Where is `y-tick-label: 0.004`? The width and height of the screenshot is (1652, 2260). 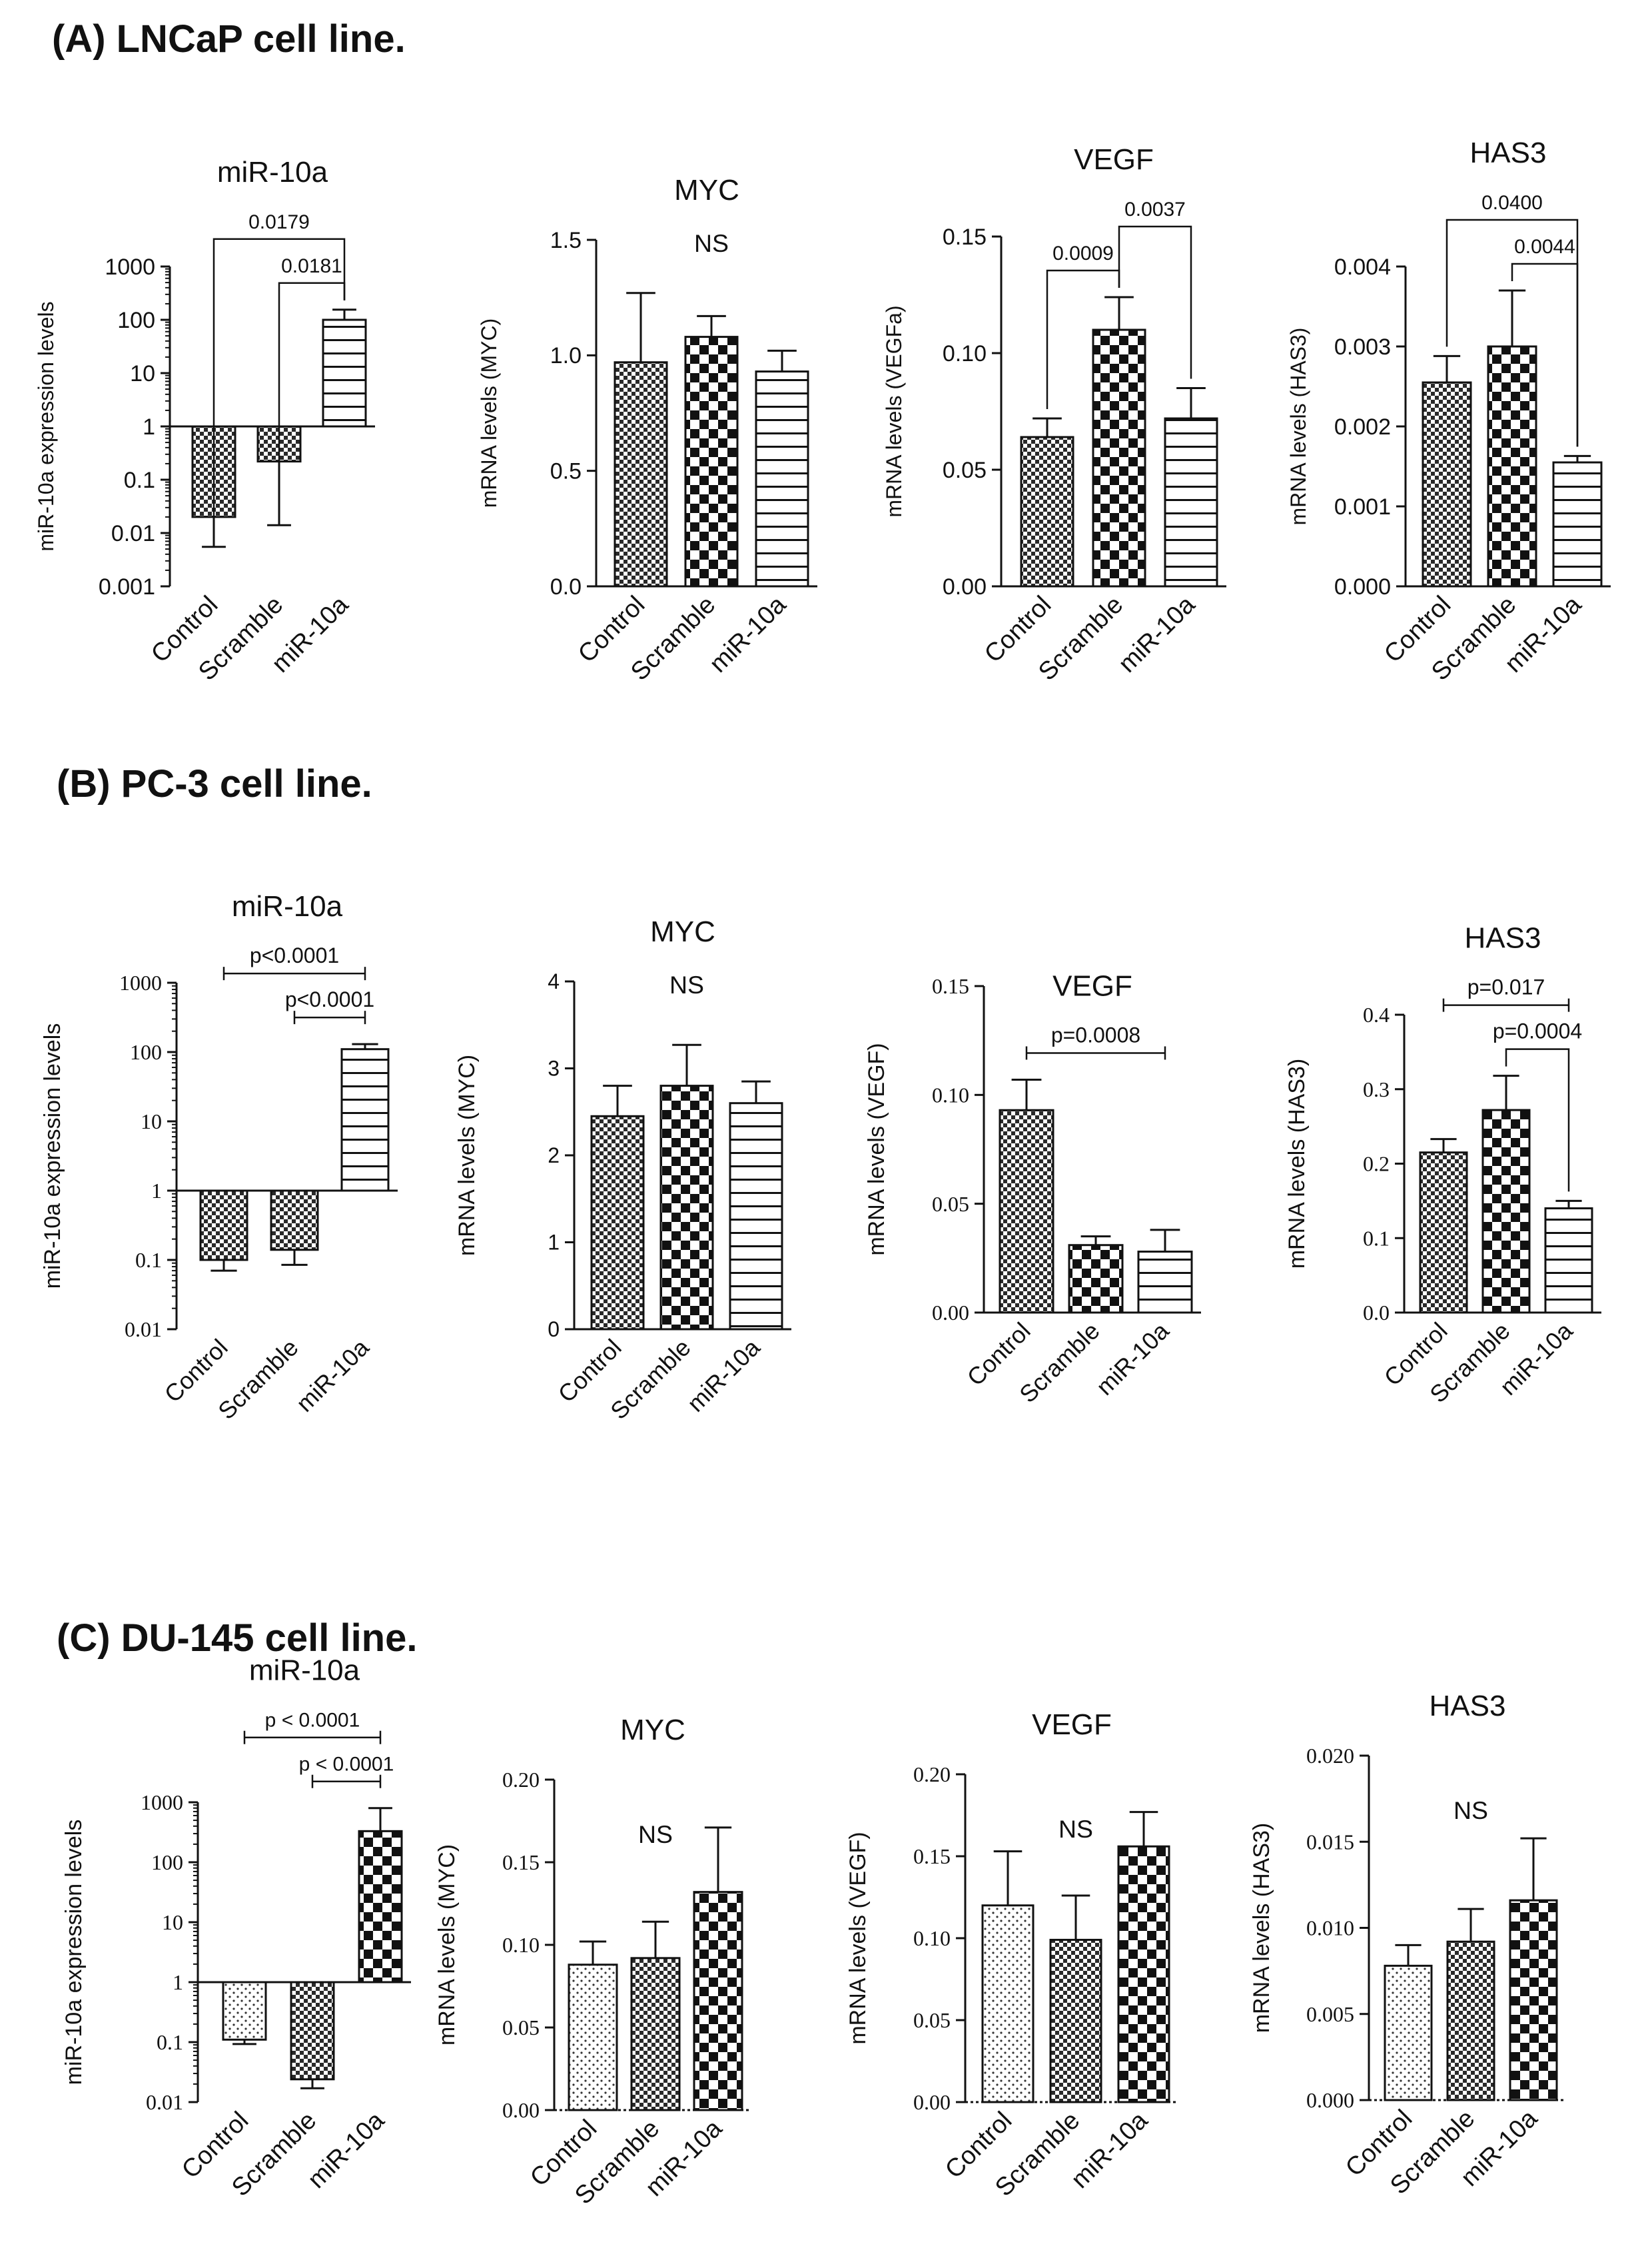
y-tick-label: 0.004 is located at coordinates (1362, 267).